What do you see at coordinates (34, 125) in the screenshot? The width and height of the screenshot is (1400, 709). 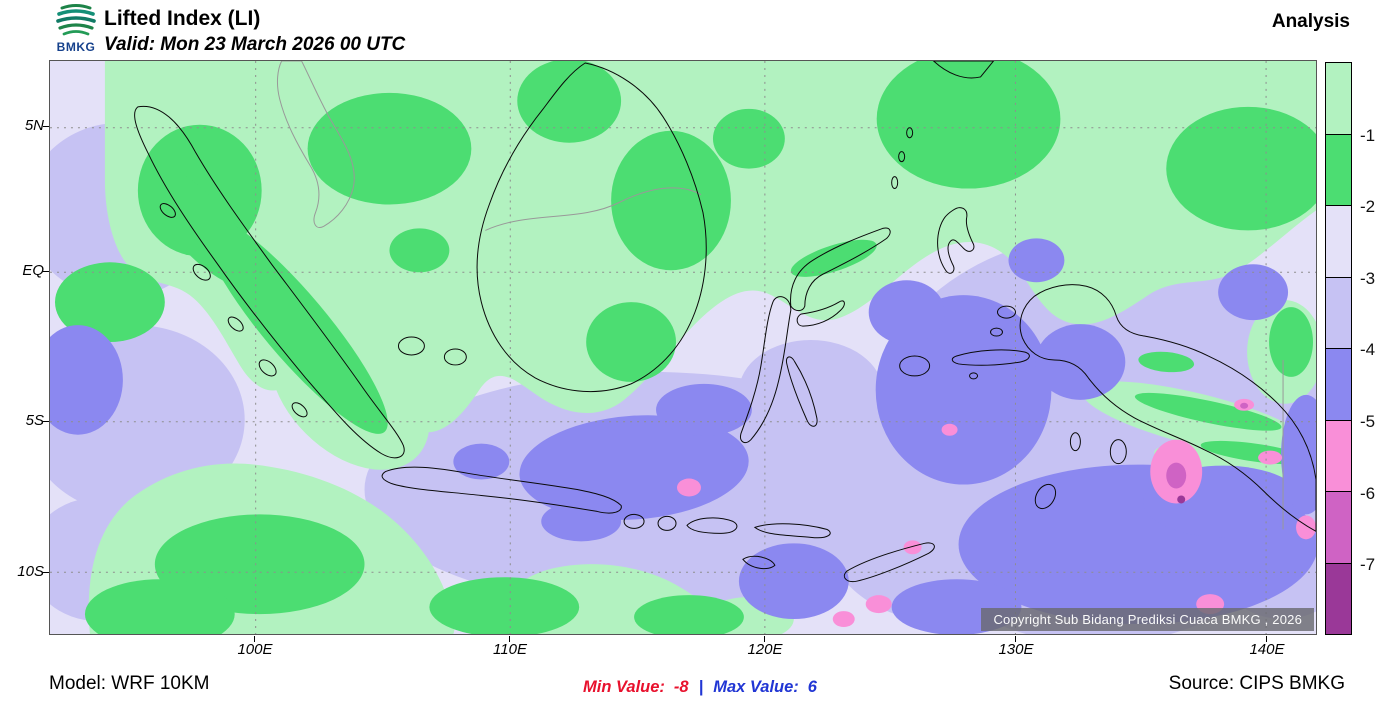 I see `lat-label-5n: 5N` at bounding box center [34, 125].